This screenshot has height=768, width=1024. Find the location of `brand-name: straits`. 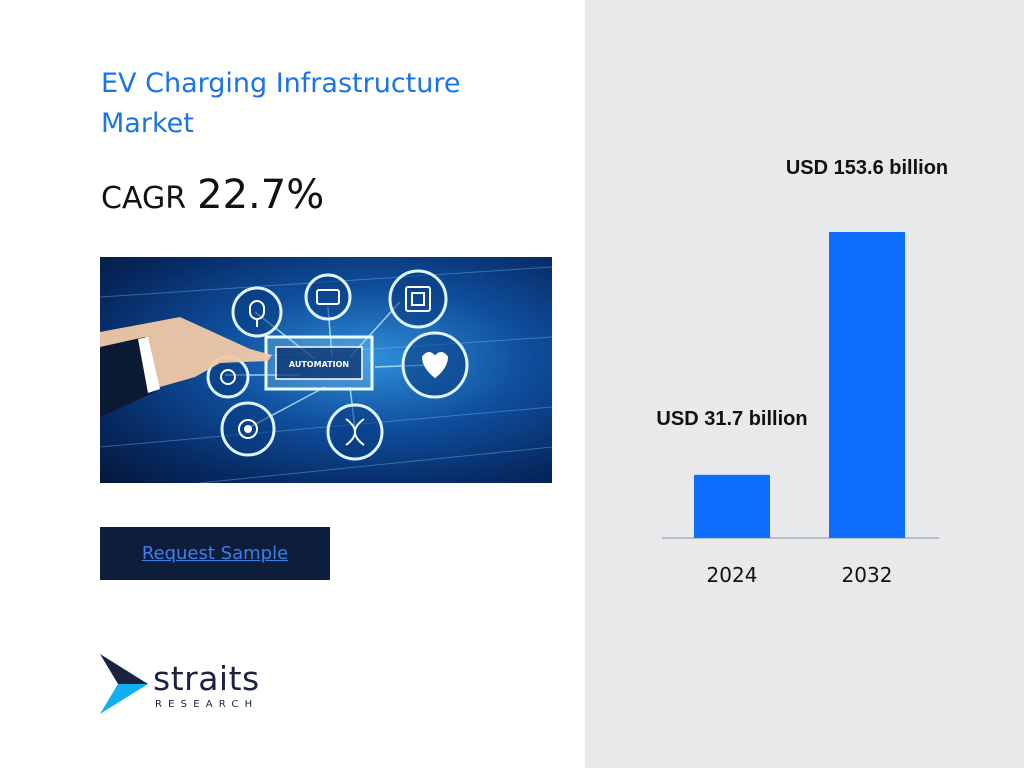

brand-name: straits is located at coordinates (206, 678).